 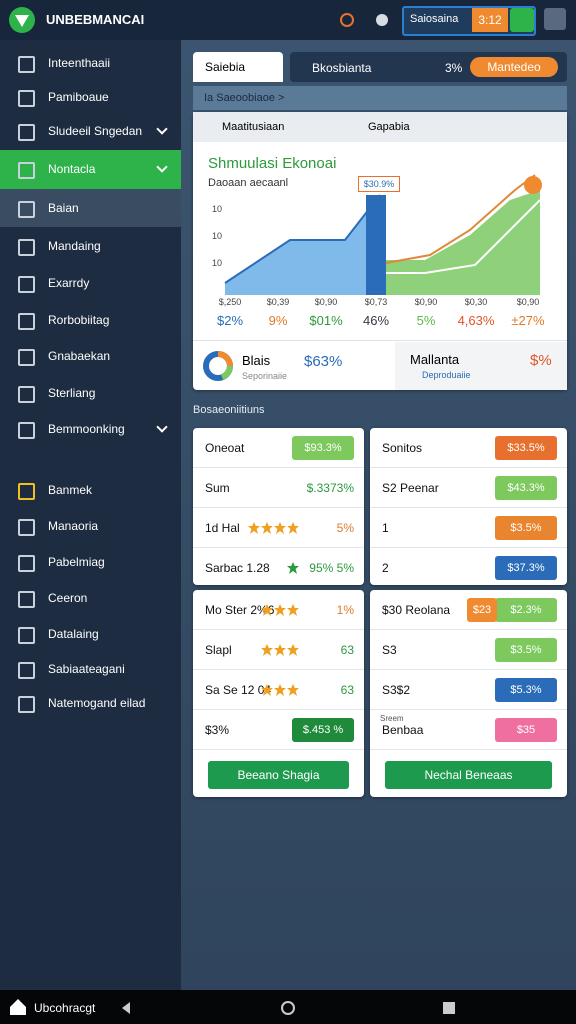 I want to click on value-label: $01%, so click(x=326, y=320).